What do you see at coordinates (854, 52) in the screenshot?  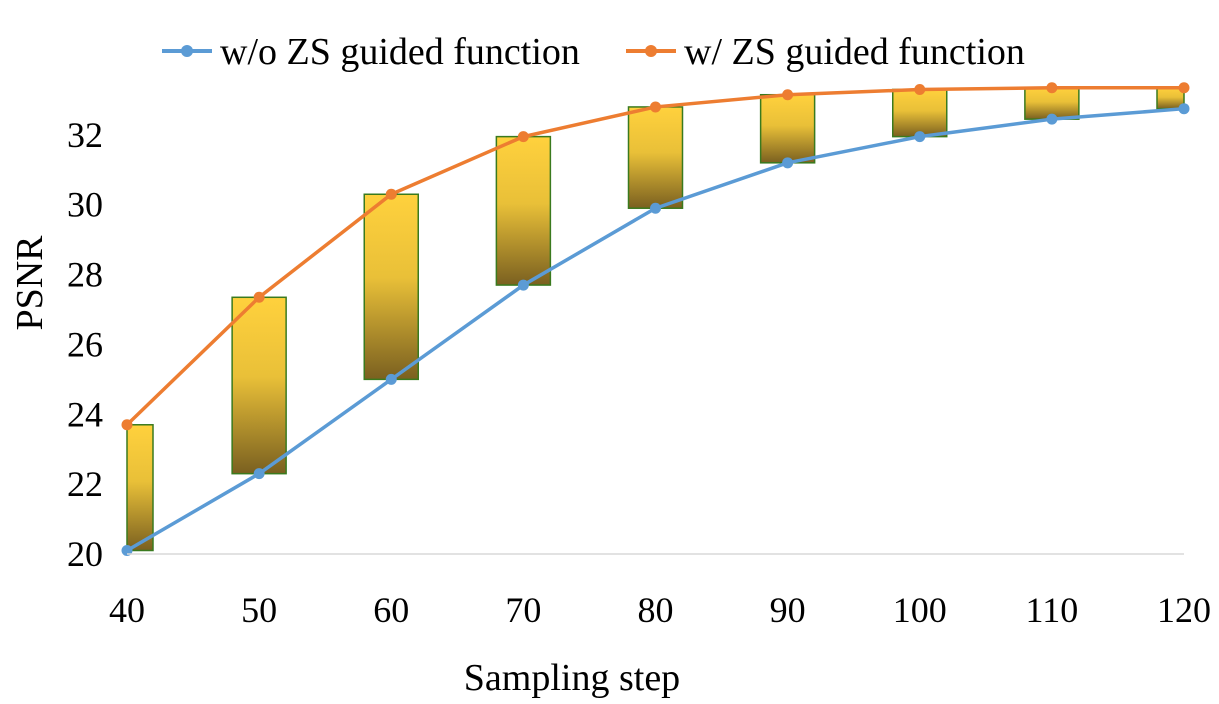 I see `legend-label-series-2: w/ ZS guided function` at bounding box center [854, 52].